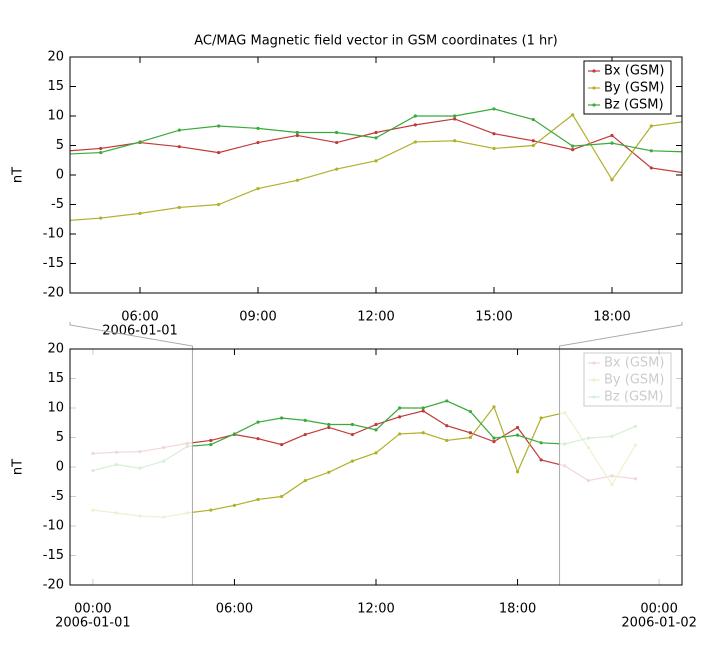 This screenshot has height=656, width=724. What do you see at coordinates (140, 331) in the screenshot?
I see `x-tick-date: 2006-01-01` at bounding box center [140, 331].